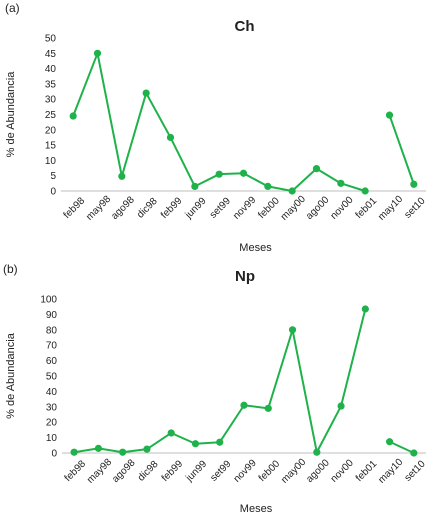 This screenshot has width=445, height=523. Describe the element at coordinates (245, 276) in the screenshot. I see `chart-title: Np` at that location.